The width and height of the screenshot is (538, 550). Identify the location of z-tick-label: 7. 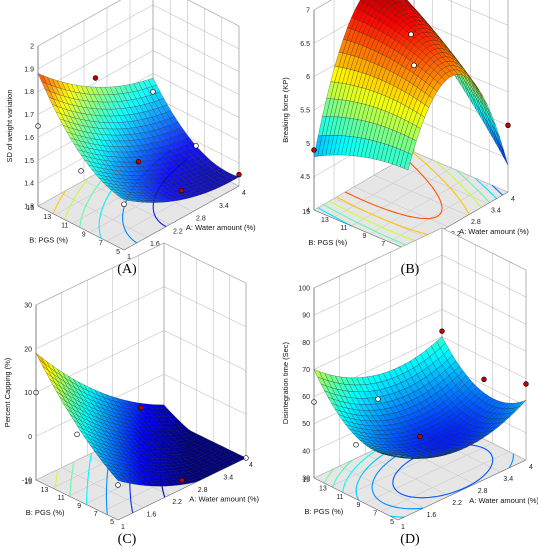
(308, 11).